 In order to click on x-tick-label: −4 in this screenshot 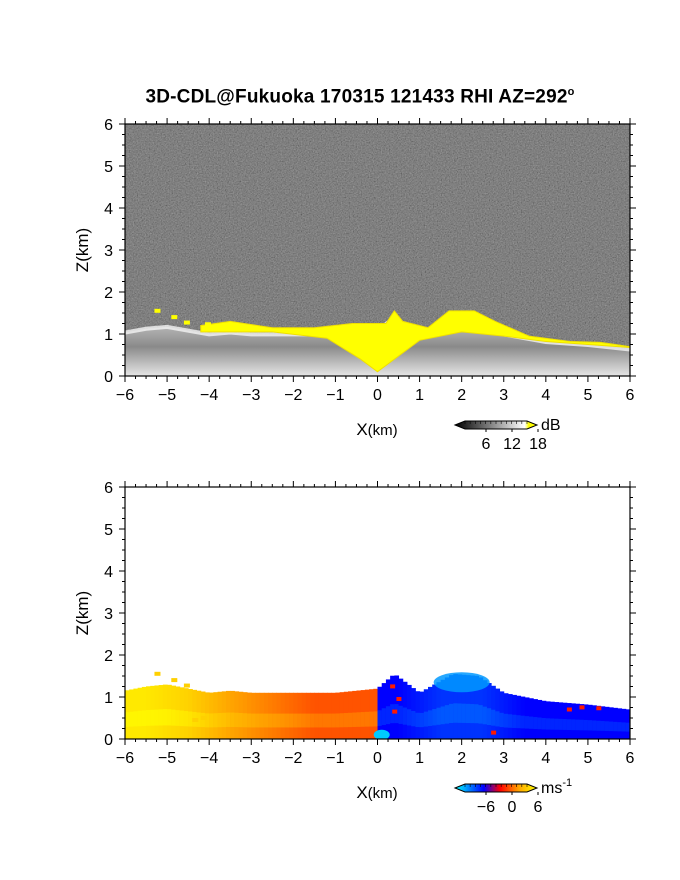, I will do `click(209, 395)`.